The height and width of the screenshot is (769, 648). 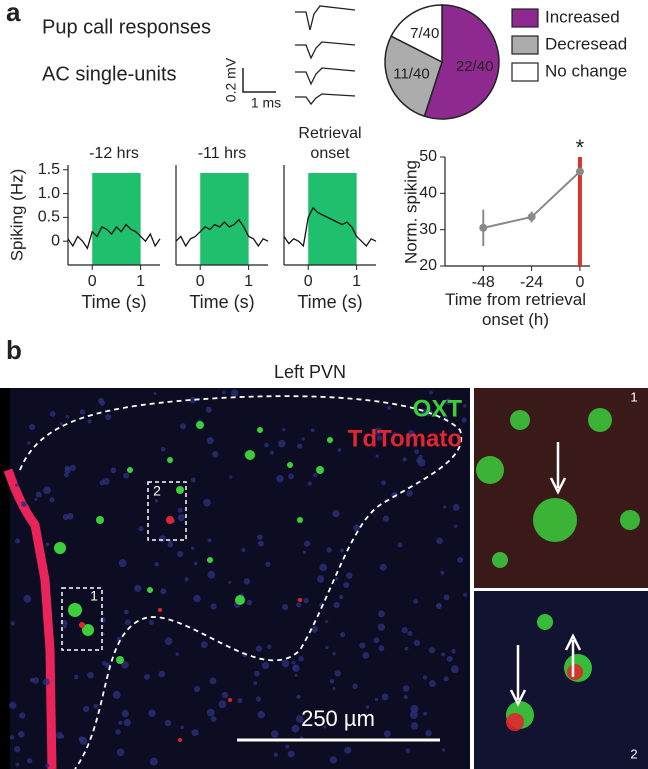 I want to click on inset, so click(x=561, y=680).